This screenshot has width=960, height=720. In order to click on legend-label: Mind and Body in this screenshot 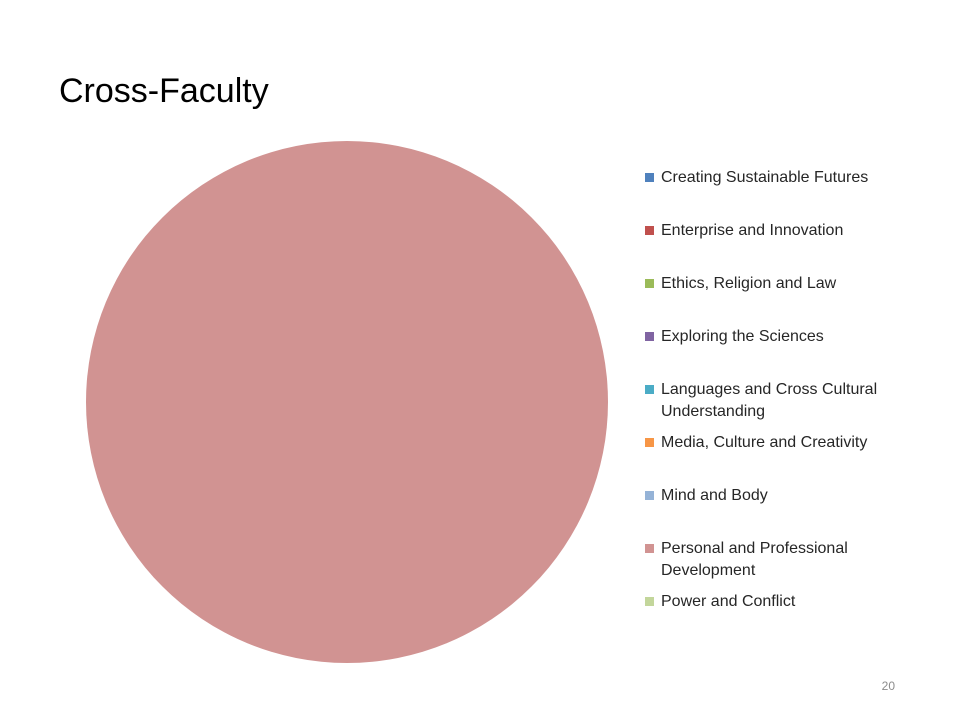, I will do `click(714, 495)`.